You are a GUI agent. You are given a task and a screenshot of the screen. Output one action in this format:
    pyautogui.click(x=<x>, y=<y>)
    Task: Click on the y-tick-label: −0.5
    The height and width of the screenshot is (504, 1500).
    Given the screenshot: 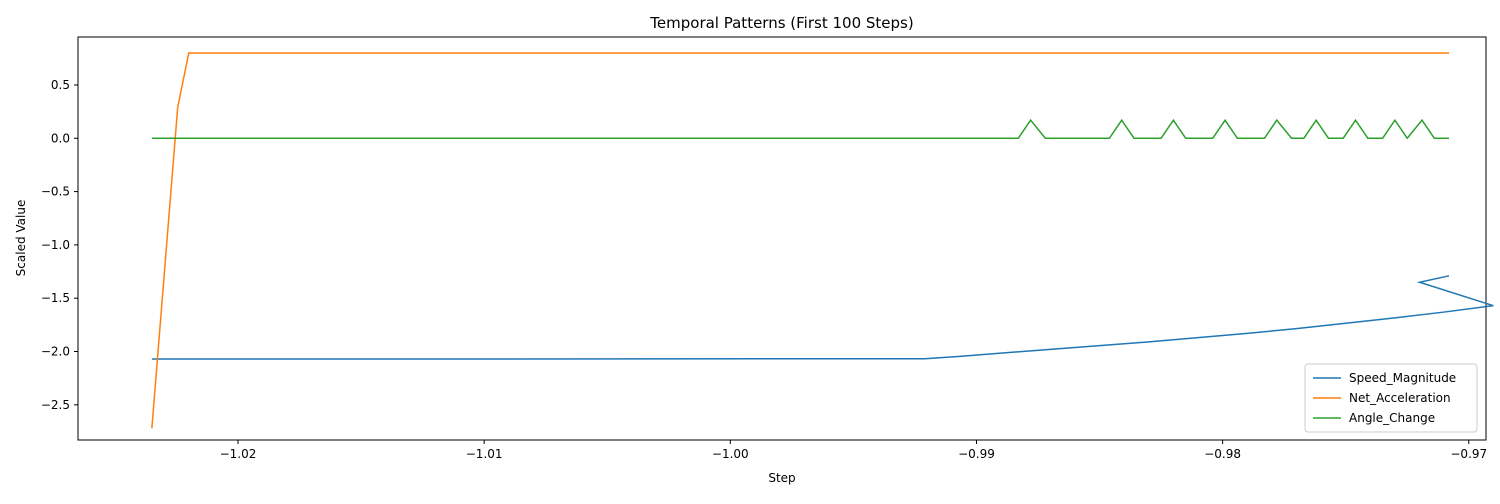 What is the action you would take?
    pyautogui.click(x=55, y=192)
    